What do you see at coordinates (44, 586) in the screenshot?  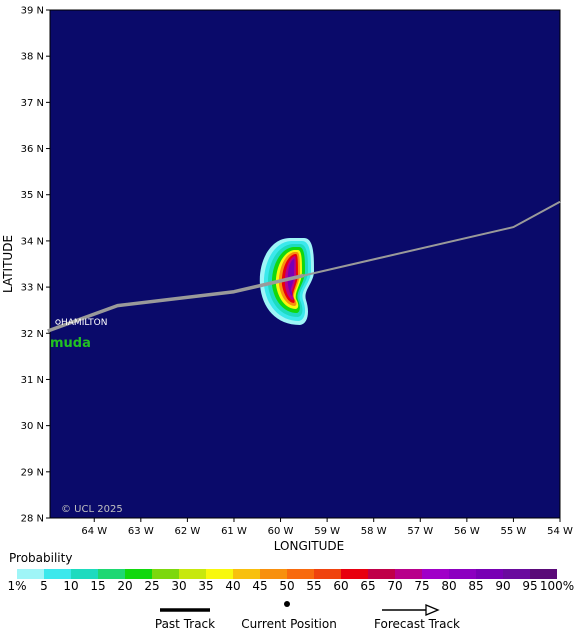 I see `colorbar-label: 5` at bounding box center [44, 586].